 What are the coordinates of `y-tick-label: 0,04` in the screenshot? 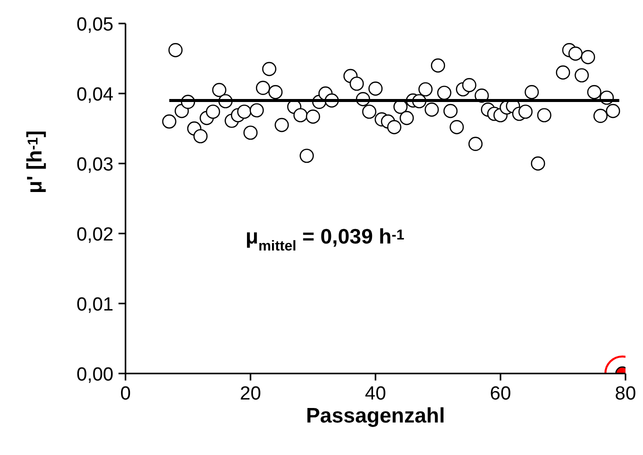 It's located at (95, 95).